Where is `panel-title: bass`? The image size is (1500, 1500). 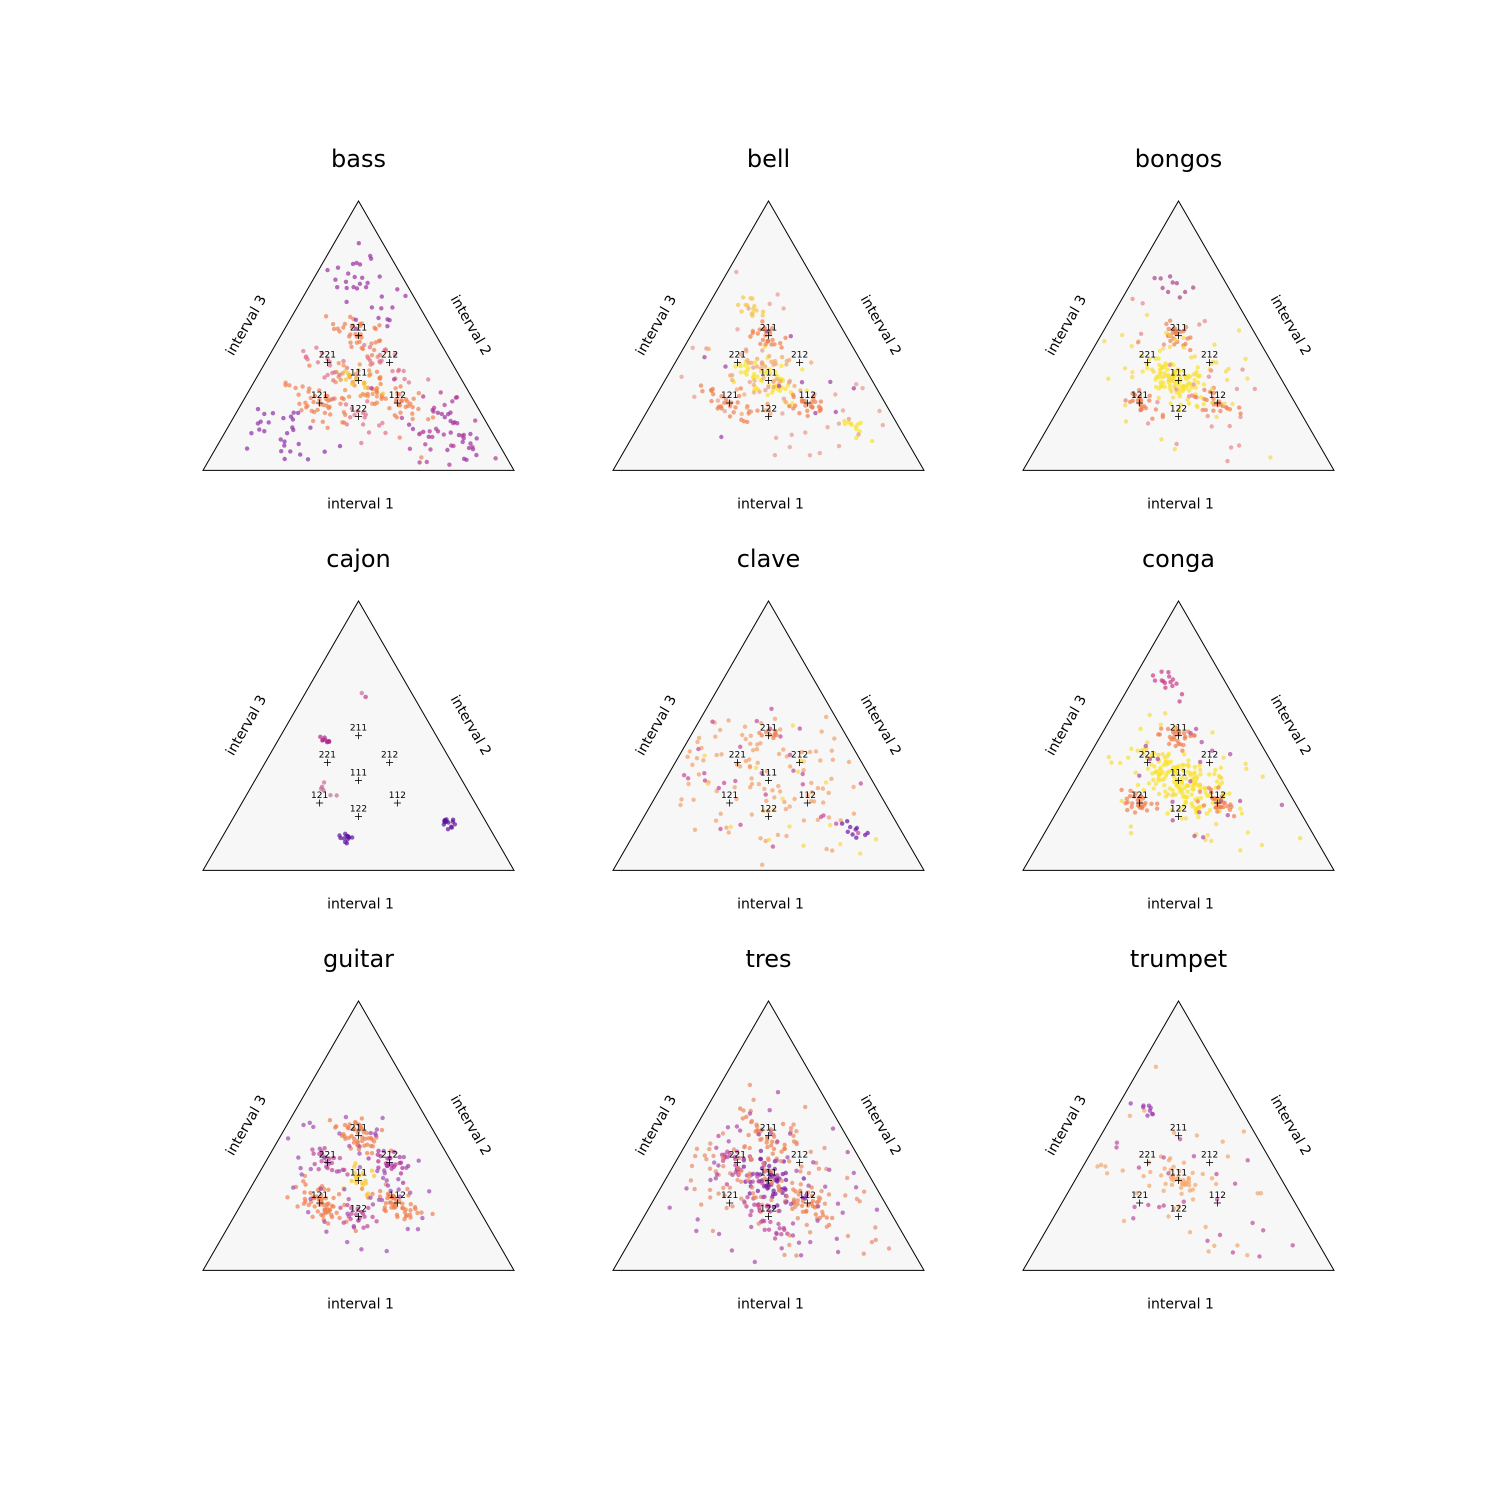
panel-title: bass is located at coordinates (358, 159).